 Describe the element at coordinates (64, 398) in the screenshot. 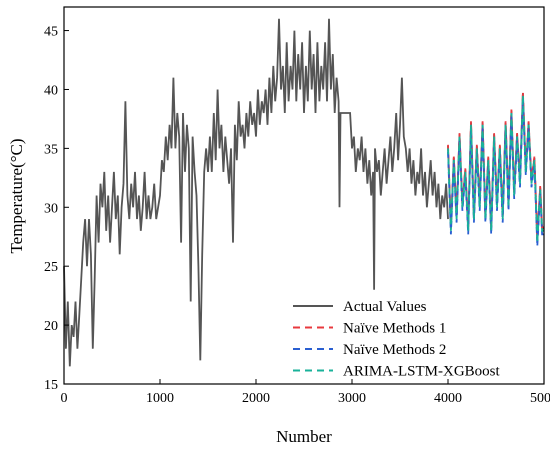

I see `x-tick-label-0: 0` at that location.